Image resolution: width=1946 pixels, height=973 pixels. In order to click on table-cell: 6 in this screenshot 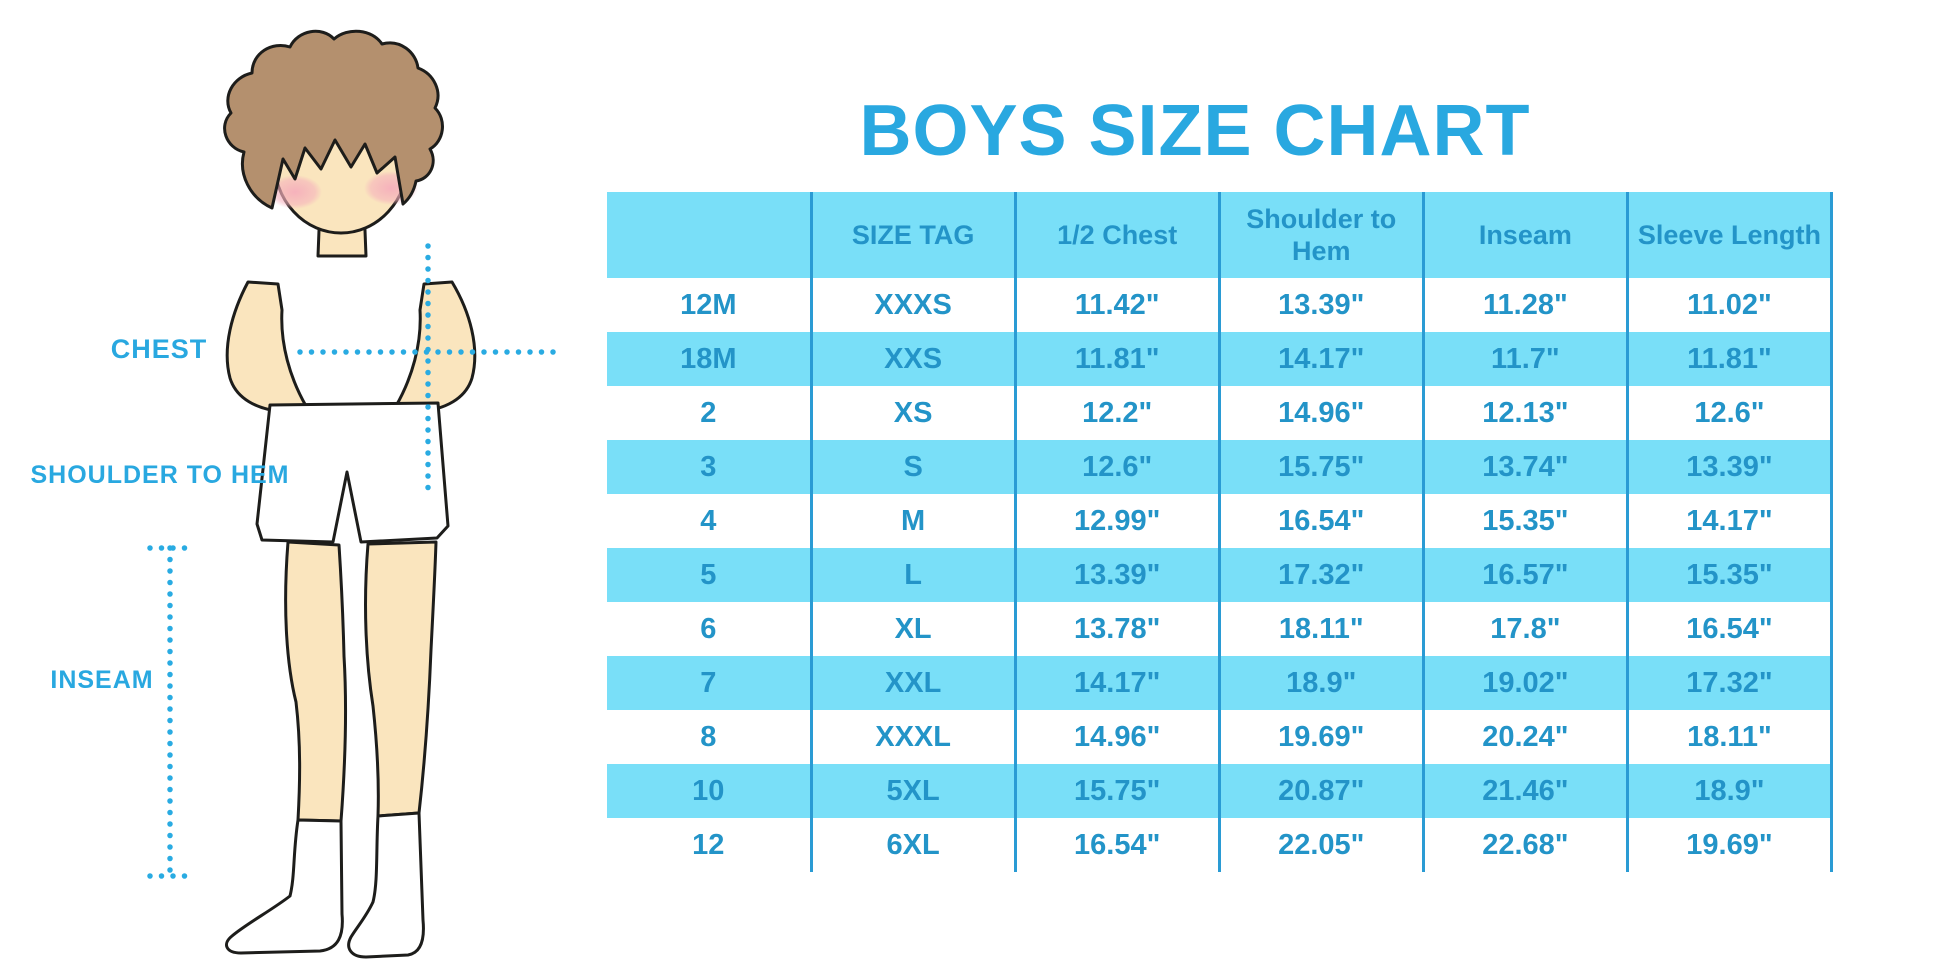, I will do `click(708, 628)`.